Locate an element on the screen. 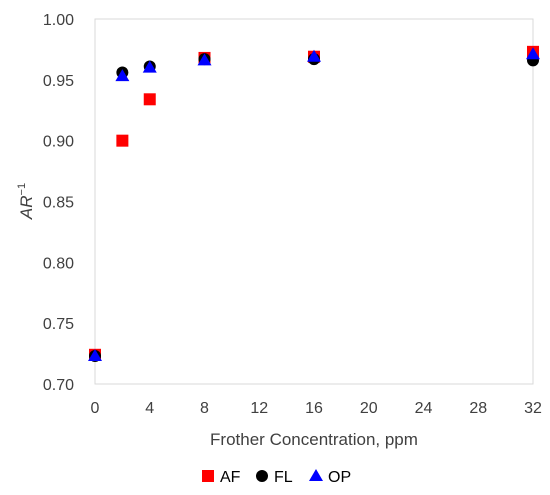 The image size is (550, 495). y-tick-label: 0.95 is located at coordinates (58, 81).